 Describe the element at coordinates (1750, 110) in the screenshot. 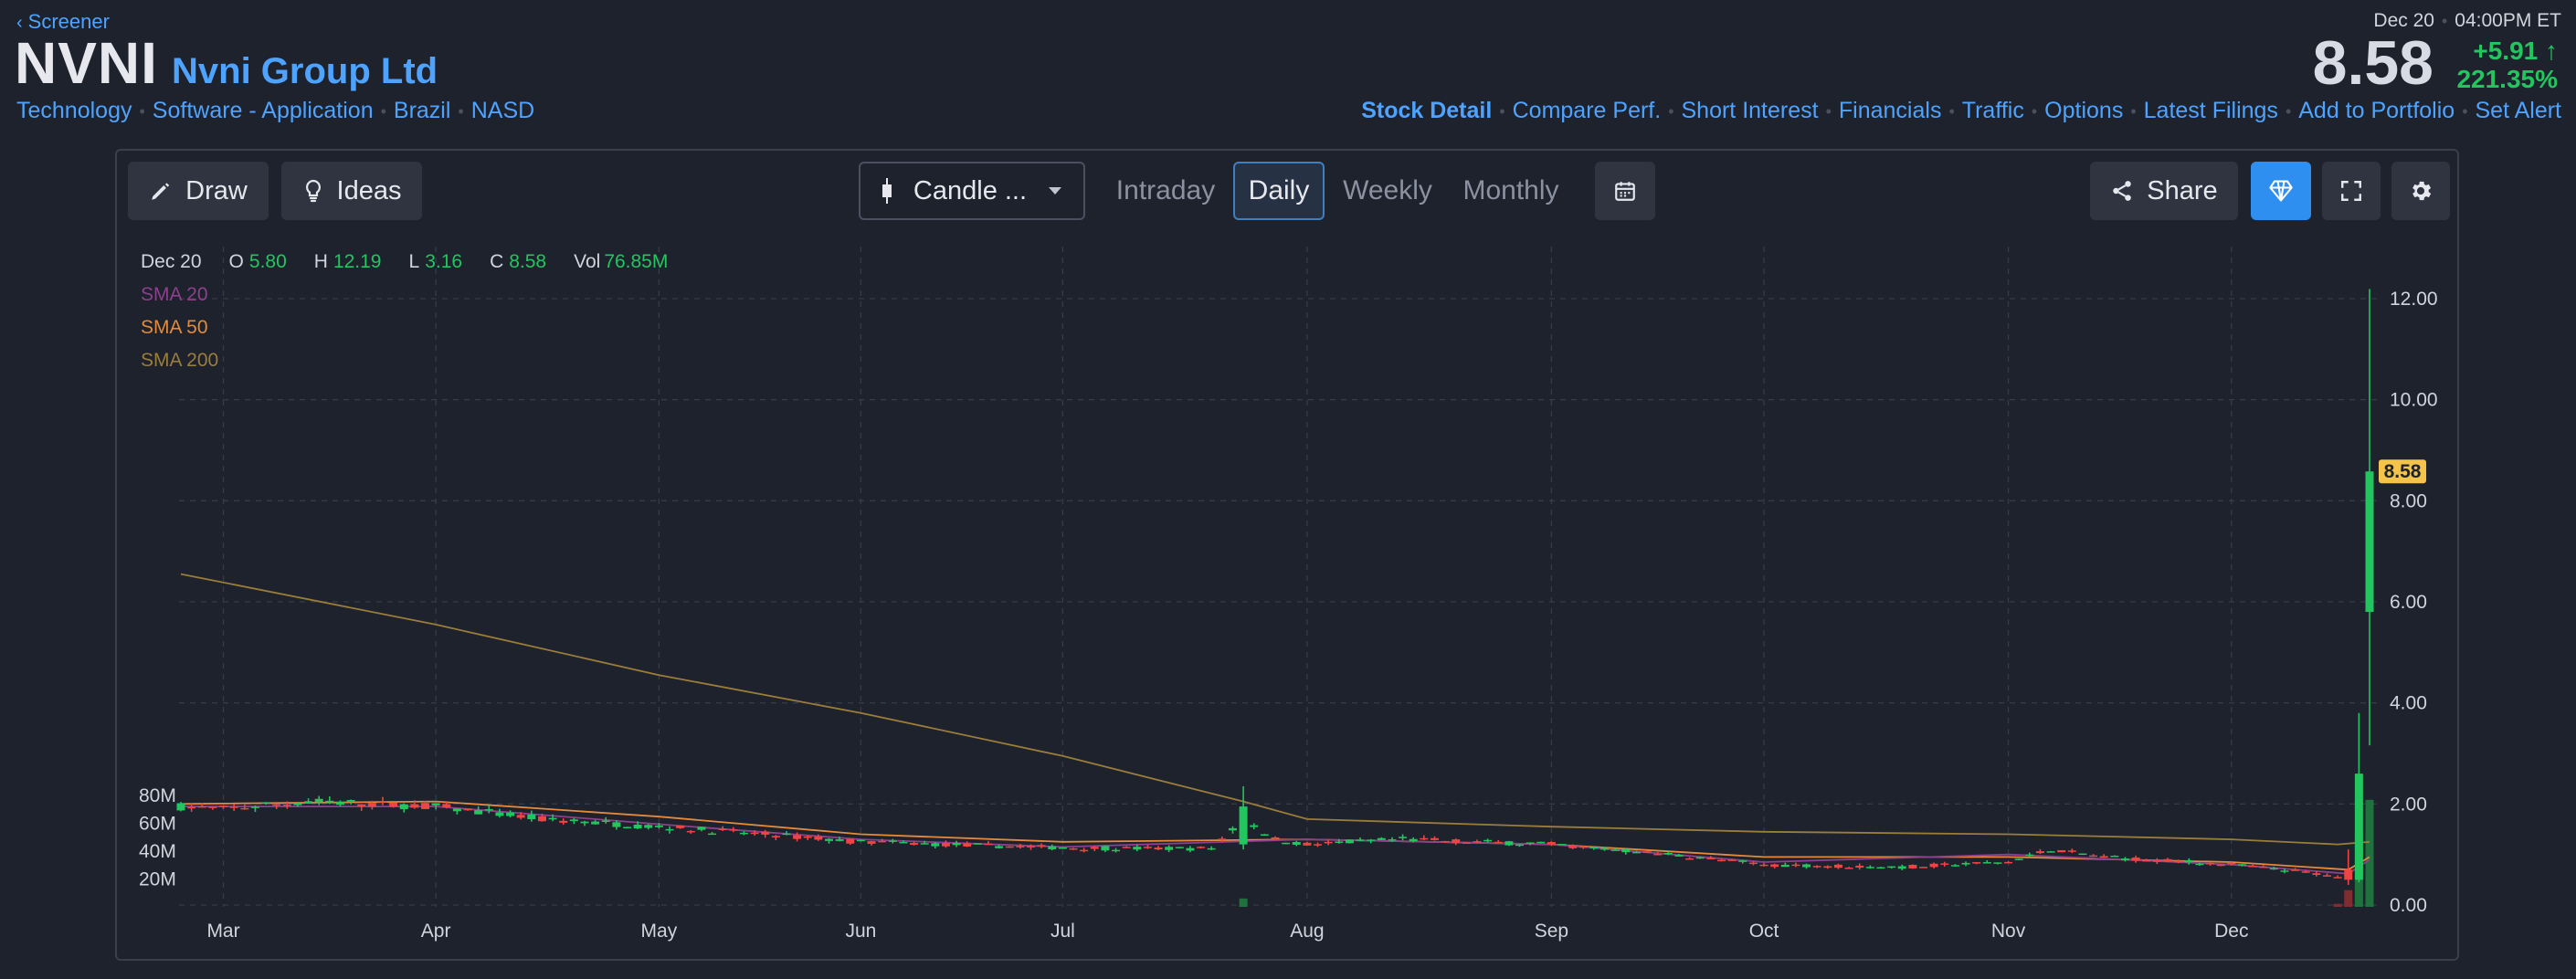

I see `nav-short-interest: Short Interest` at that location.